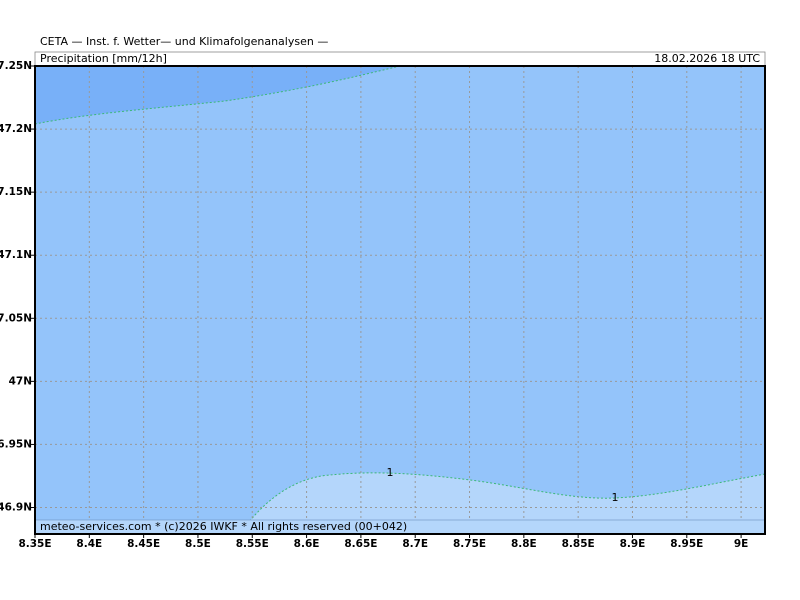 Image resolution: width=800 pixels, height=600 pixels. Describe the element at coordinates (307, 544) in the screenshot. I see `x-tick-label: 8.6E` at that location.